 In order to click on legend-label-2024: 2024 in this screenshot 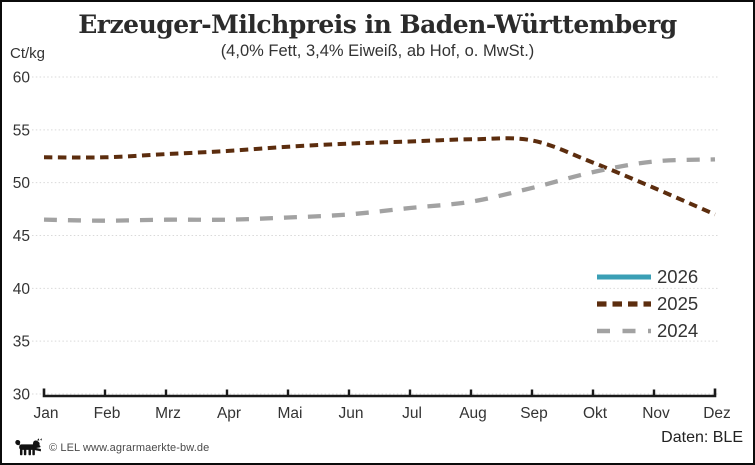, I will do `click(678, 330)`.